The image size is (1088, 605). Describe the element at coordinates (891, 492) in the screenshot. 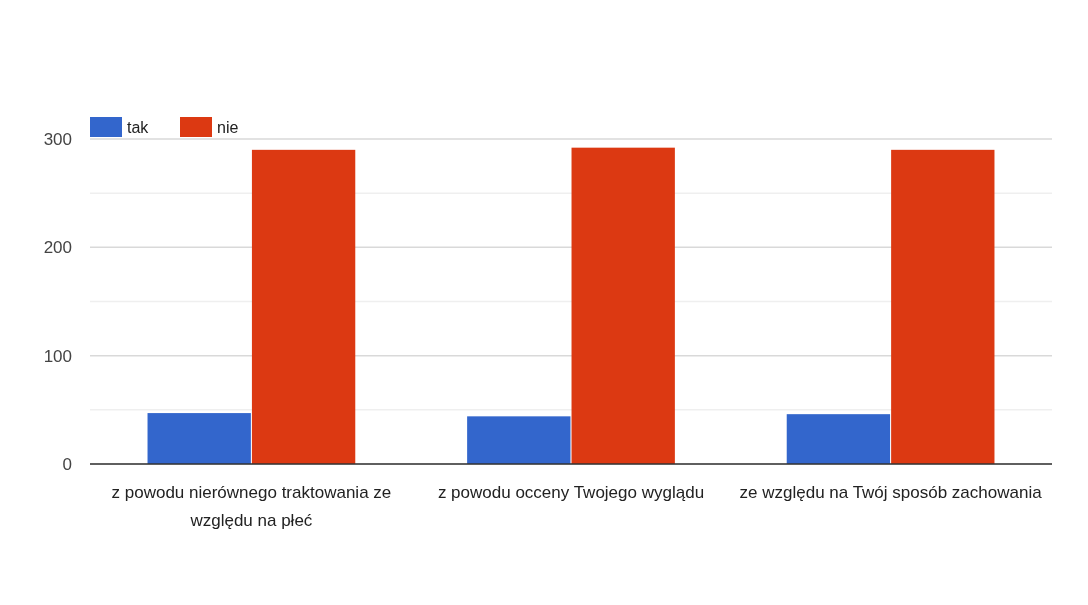

I see `x-tick-label: ze względu na Twój sposób zachowania` at that location.